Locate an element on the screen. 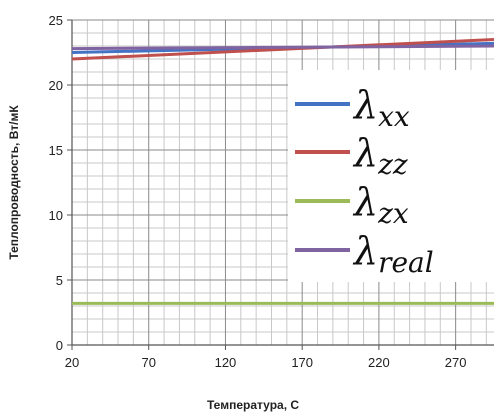 The height and width of the screenshot is (416, 494). x-tick-label: 170 is located at coordinates (302, 362).